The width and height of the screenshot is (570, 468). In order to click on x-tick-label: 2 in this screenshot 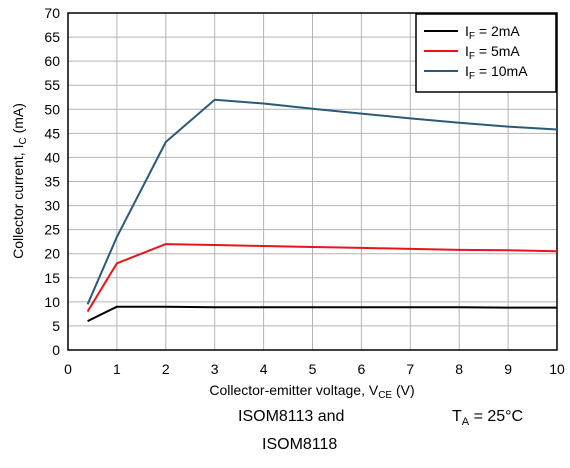, I will do `click(166, 369)`.